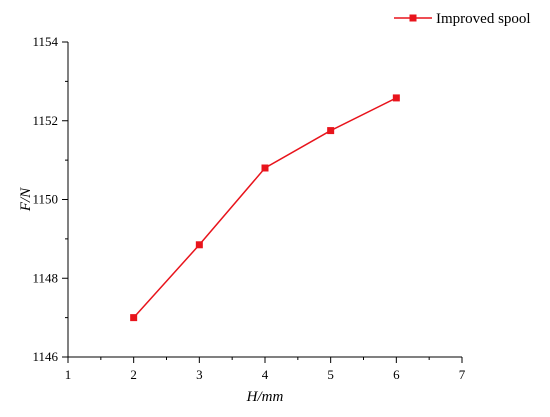  I want to click on x-tick-label: 5, so click(330, 374).